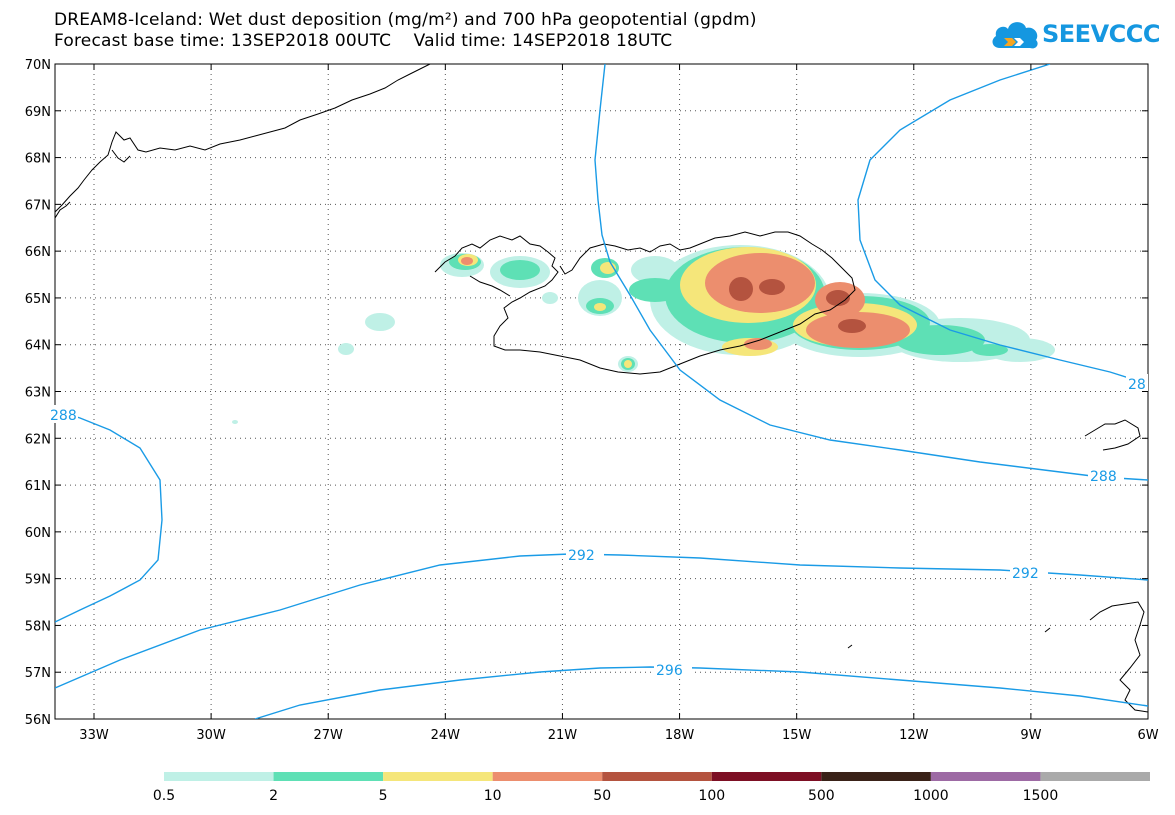 This screenshot has width=1175, height=815. Describe the element at coordinates (797, 735) in the screenshot. I see `longitude-label: 15W` at that location.